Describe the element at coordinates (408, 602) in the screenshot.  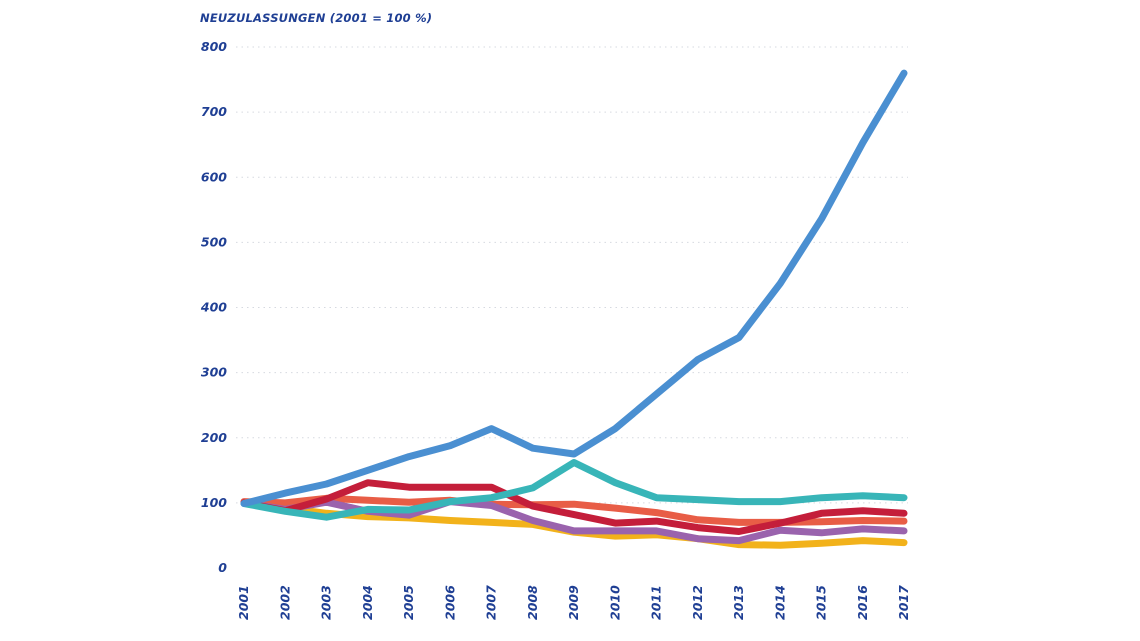
I see `x-tick-label: 2005` at that location.